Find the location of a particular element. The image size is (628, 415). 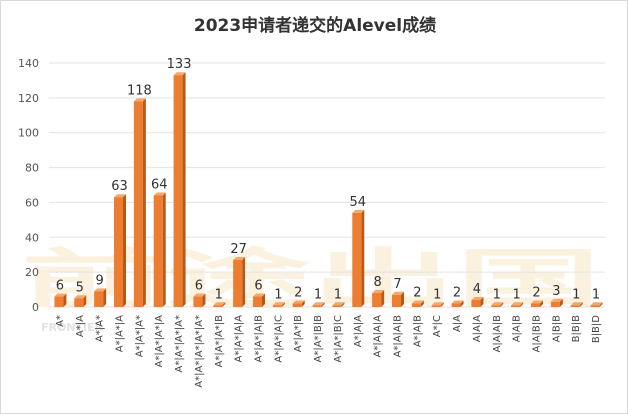

y-tick-label: 40 is located at coordinates (32, 237).